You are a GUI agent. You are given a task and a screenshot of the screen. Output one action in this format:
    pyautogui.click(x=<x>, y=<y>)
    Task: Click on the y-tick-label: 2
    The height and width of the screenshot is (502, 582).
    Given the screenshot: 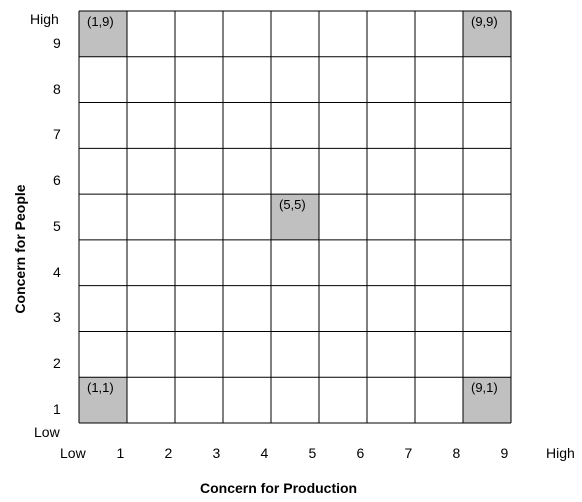 What is the action you would take?
    pyautogui.click(x=57, y=363)
    